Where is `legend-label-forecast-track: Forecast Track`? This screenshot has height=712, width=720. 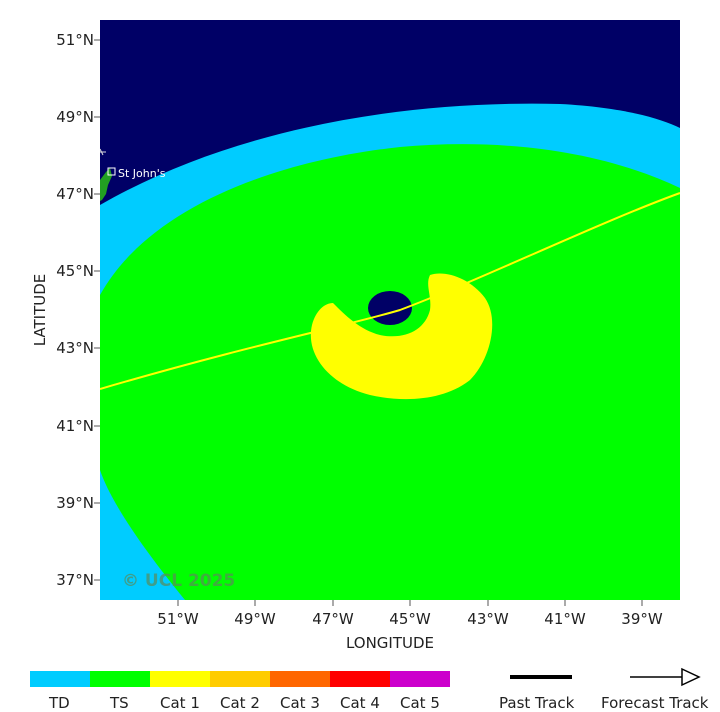 legend-label-forecast-track: Forecast Track is located at coordinates (655, 703).